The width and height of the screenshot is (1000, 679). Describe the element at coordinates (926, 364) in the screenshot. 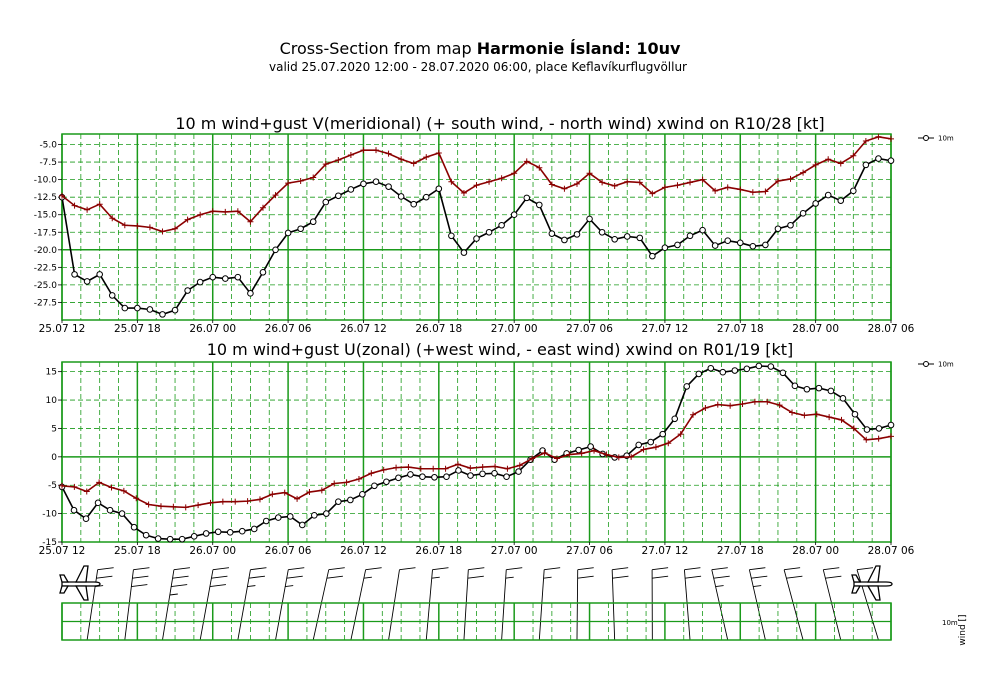

I see `legend-marker-10m` at that location.